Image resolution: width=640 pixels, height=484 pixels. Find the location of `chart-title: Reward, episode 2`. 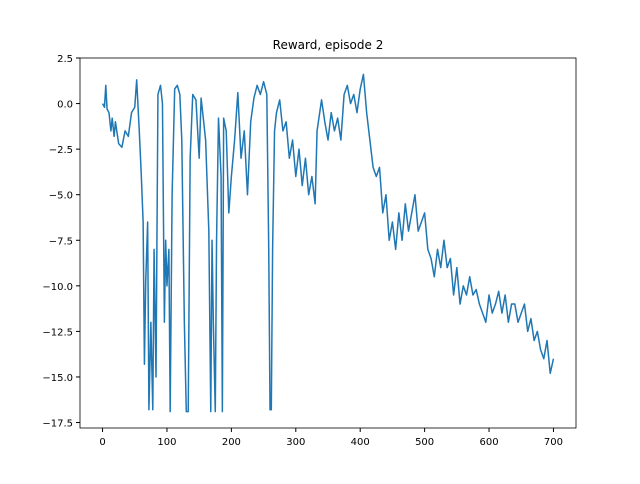

chart-title: Reward, episode 2 is located at coordinates (328, 45).